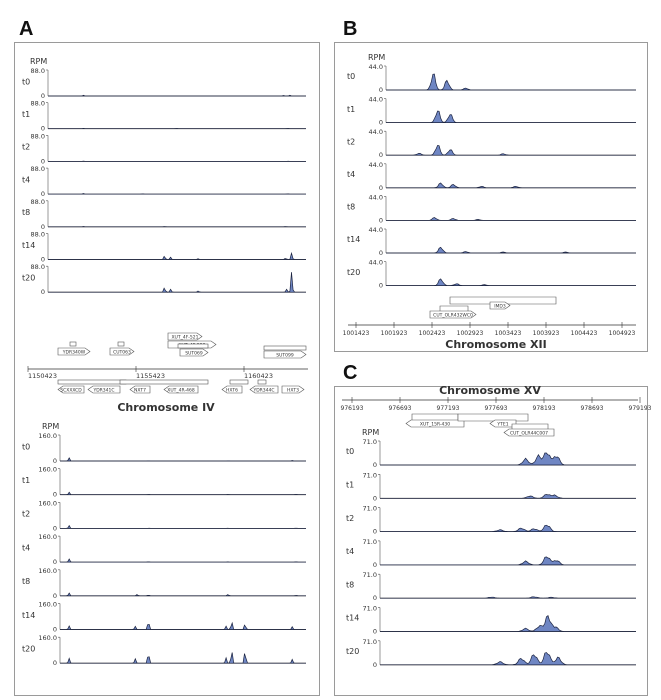 This screenshot has height=700, width=661. I want to click on track-A-top-t14: t14 88.0 0, so click(164, 247).